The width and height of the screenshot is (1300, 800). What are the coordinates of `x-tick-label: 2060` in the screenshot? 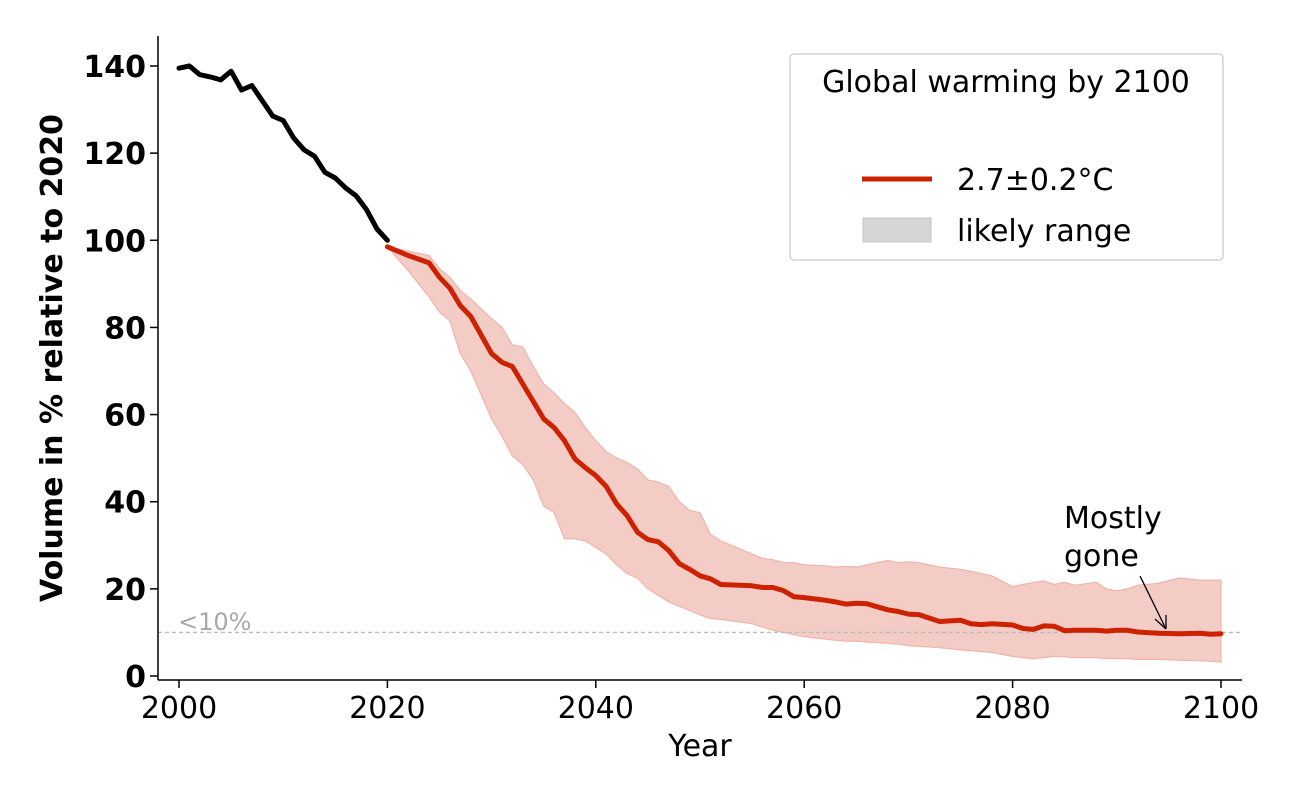 It's located at (804, 708).